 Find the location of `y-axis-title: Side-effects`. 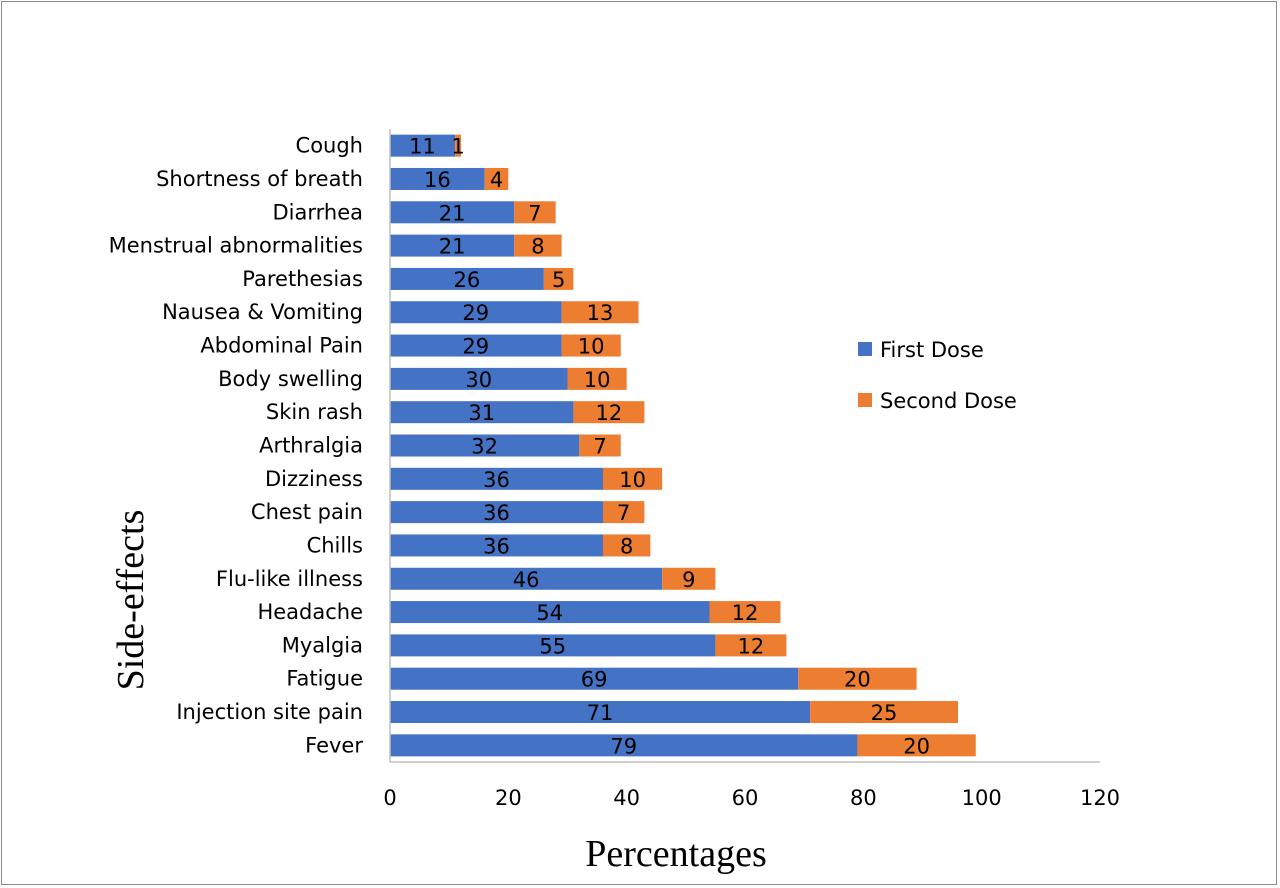

y-axis-title: Side-effects is located at coordinates (131, 600).